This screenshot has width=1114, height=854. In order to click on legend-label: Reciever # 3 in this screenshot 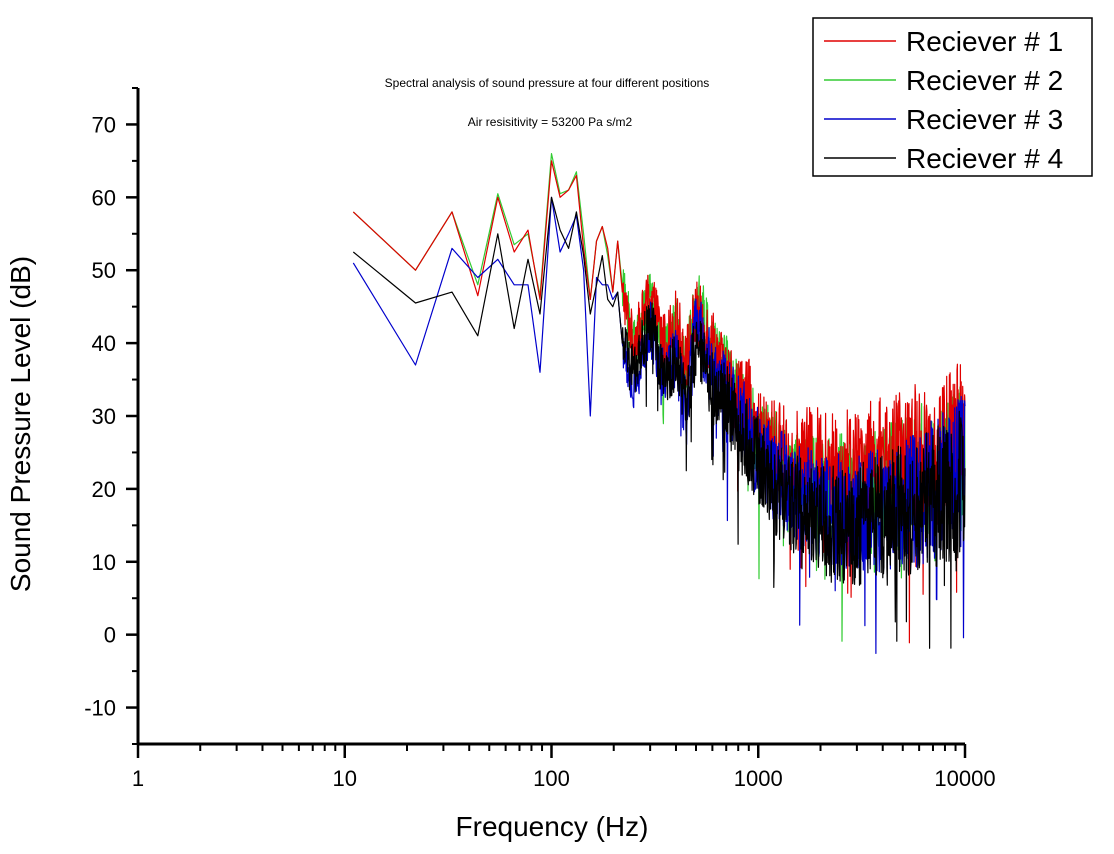, I will do `click(984, 119)`.